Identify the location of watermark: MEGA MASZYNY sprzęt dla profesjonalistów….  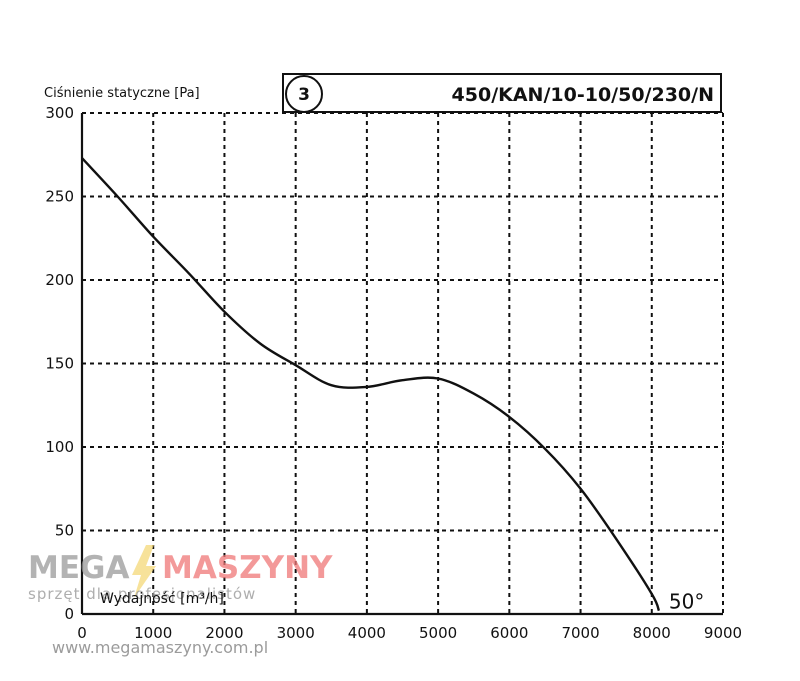
(180, 601).